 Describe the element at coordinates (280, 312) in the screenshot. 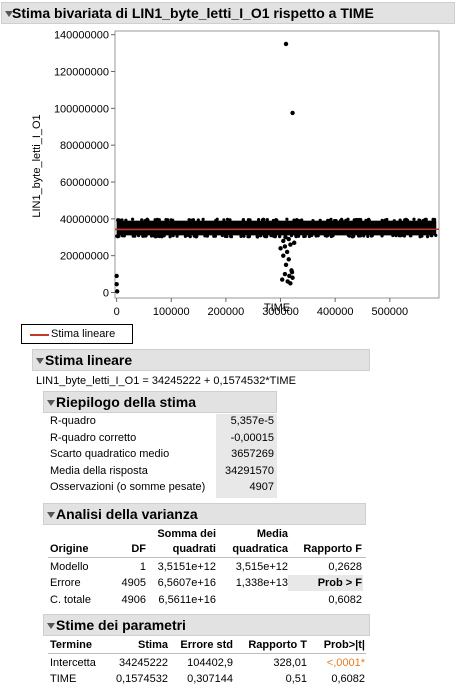

I see `x-tick-label: 300000` at that location.